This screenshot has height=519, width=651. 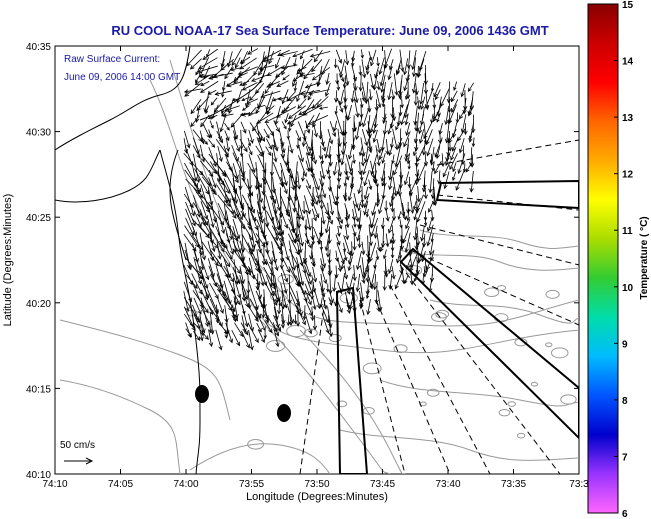 What do you see at coordinates (122, 77) in the screenshot?
I see `annotation-line-2: June 09, 2006 14:00 GMT` at bounding box center [122, 77].